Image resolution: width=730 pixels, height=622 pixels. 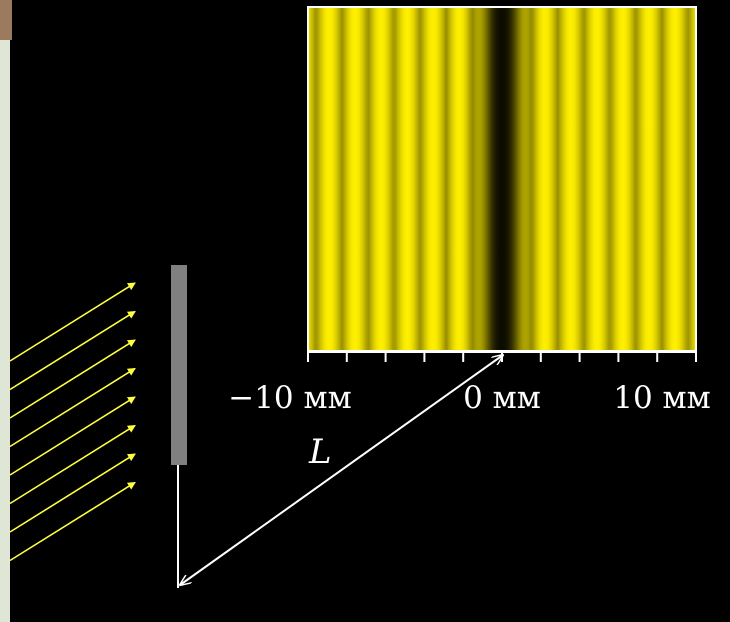 What do you see at coordinates (5, 311) in the screenshot?
I see `slide-left-edge` at bounding box center [5, 311].